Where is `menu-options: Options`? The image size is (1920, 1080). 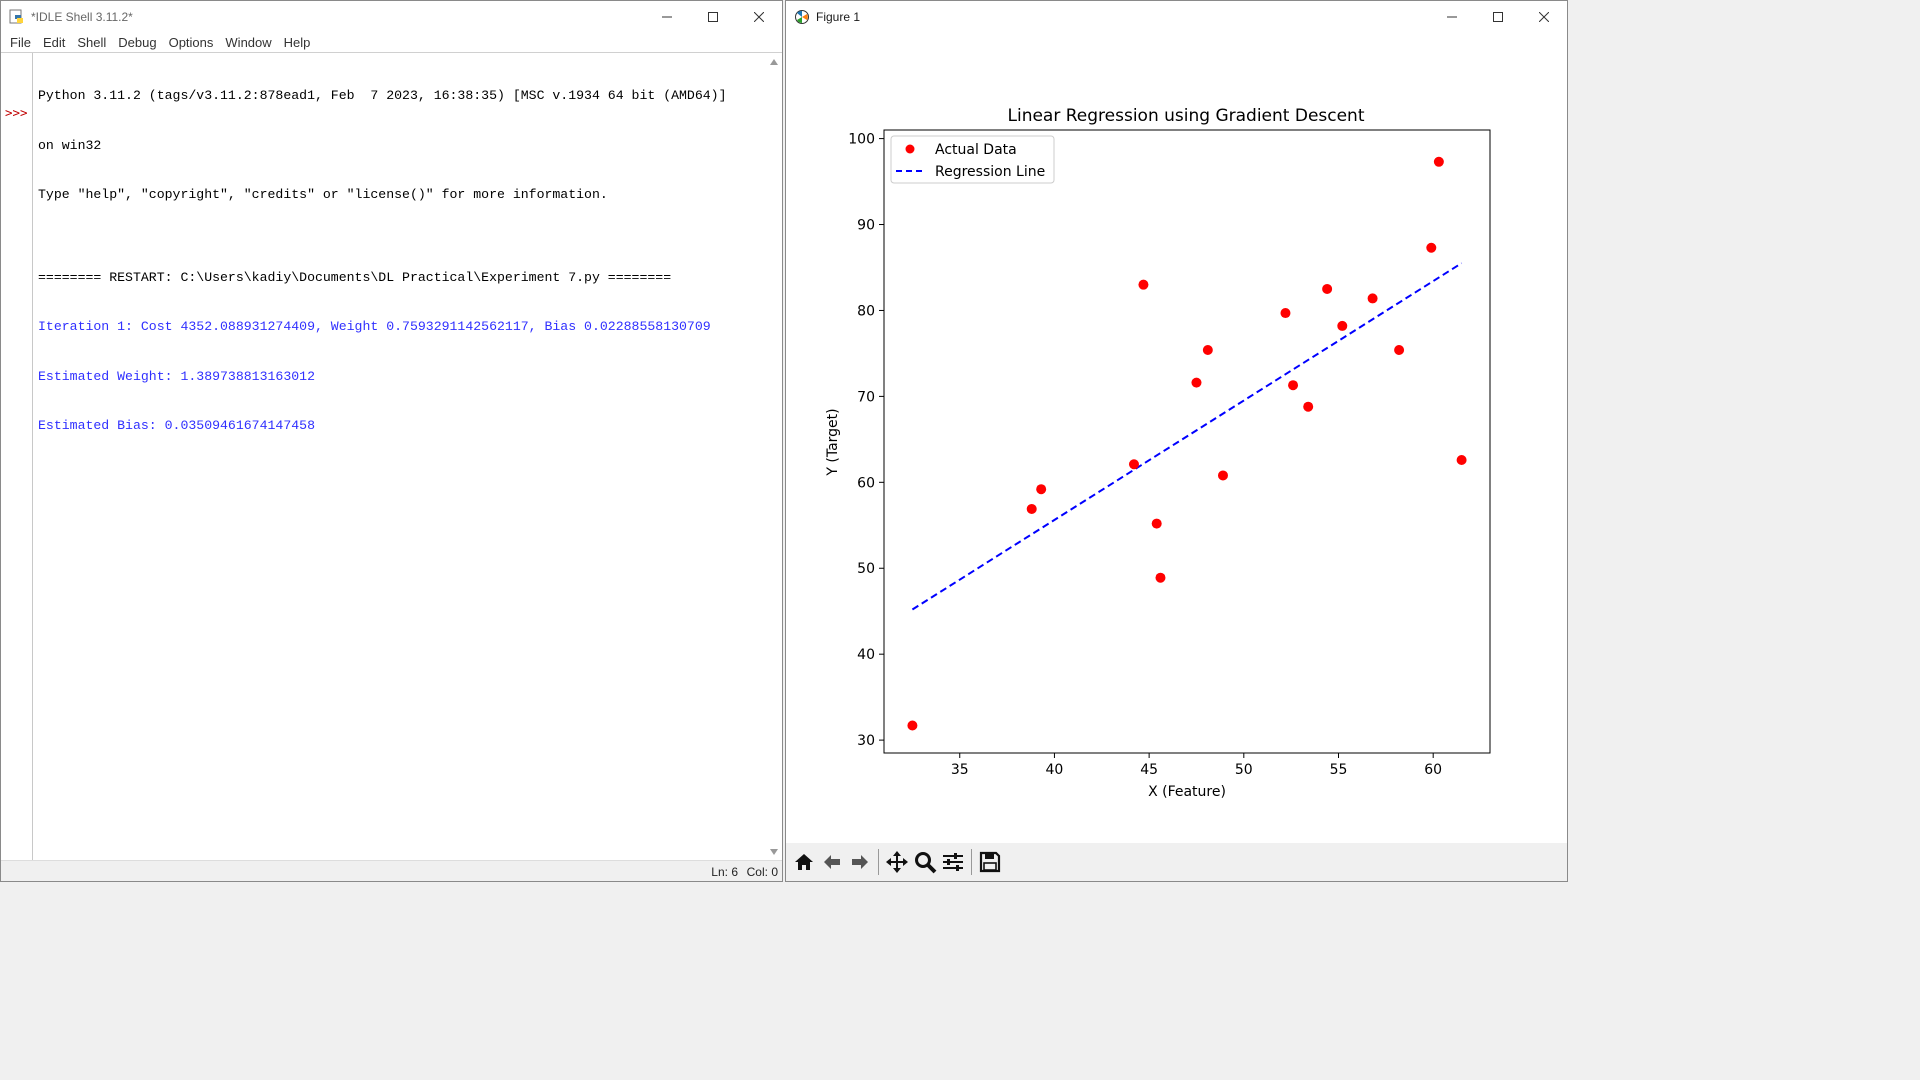 menu-options: Options is located at coordinates (191, 42).